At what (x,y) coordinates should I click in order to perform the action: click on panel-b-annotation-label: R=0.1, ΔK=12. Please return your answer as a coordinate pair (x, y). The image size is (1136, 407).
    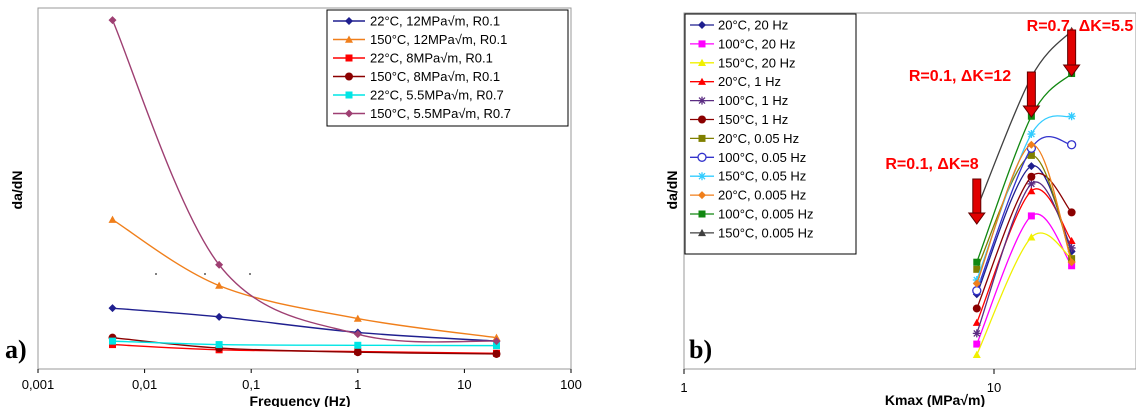
    Looking at the image, I should click on (960, 76).